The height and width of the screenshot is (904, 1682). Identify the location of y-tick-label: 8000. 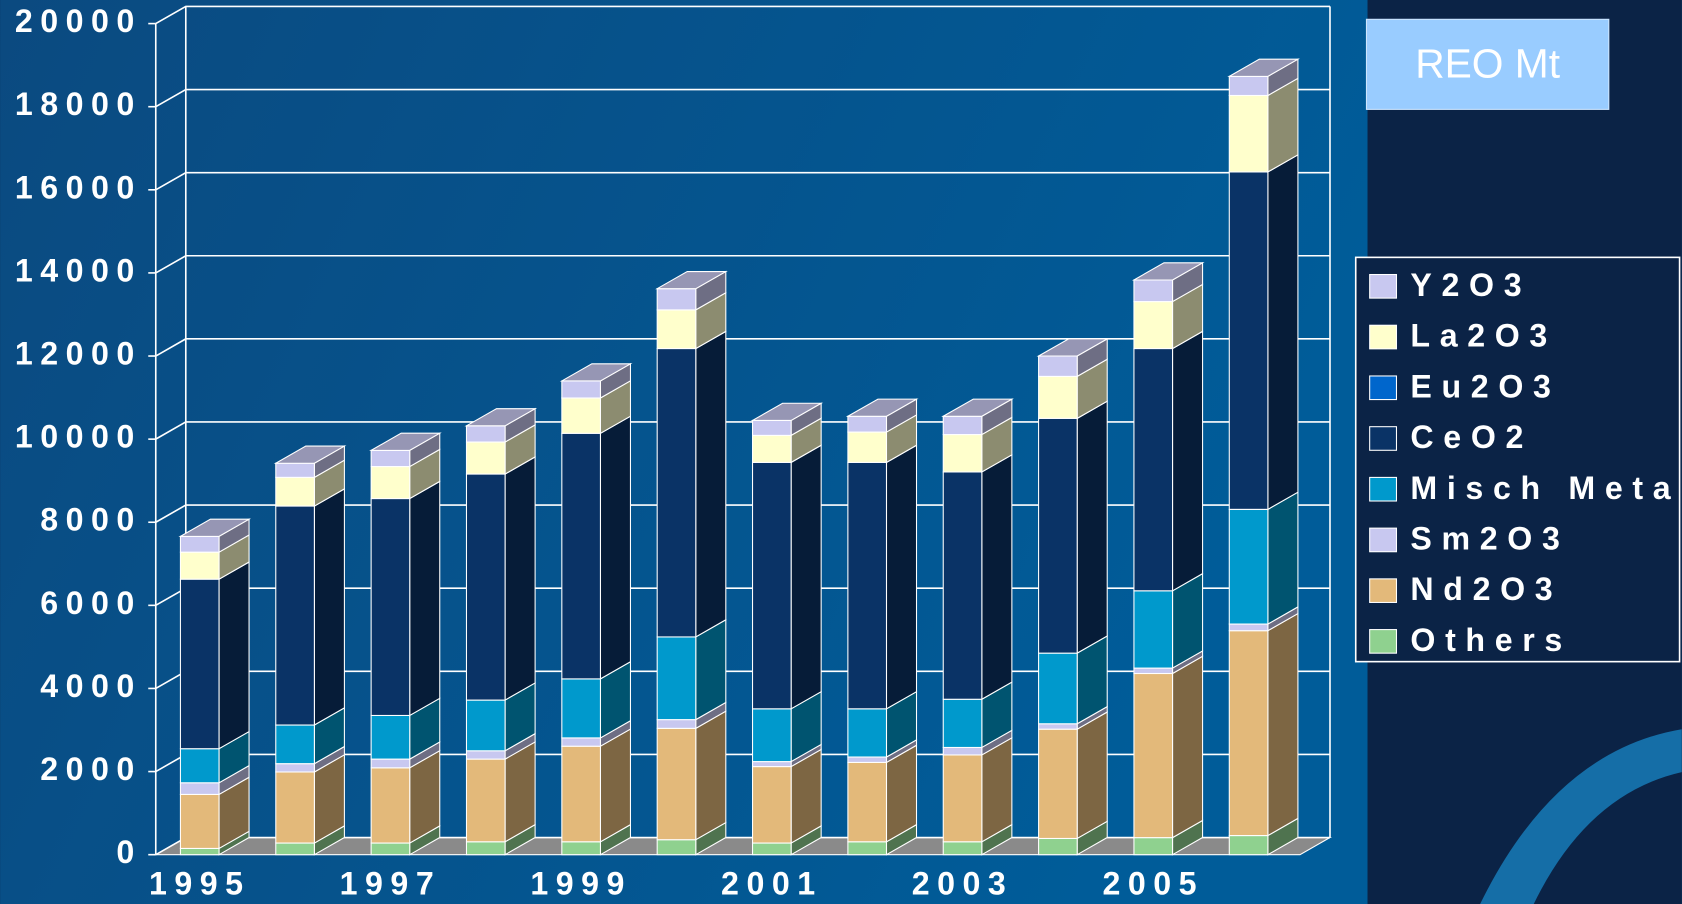
(91, 520).